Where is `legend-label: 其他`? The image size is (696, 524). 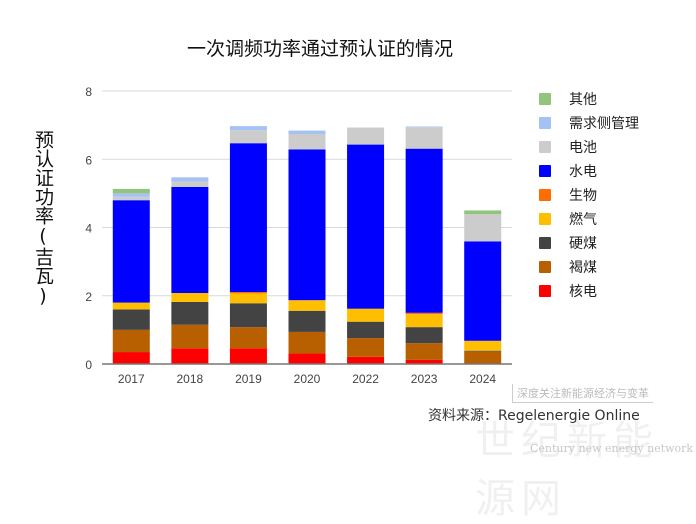
legend-label: 其他 is located at coordinates (583, 100).